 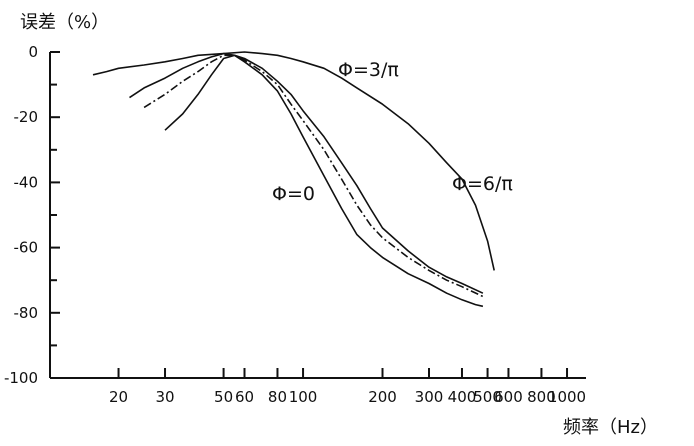 What do you see at coordinates (26, 313) in the screenshot?
I see `y-tick-label: -80` at bounding box center [26, 313].